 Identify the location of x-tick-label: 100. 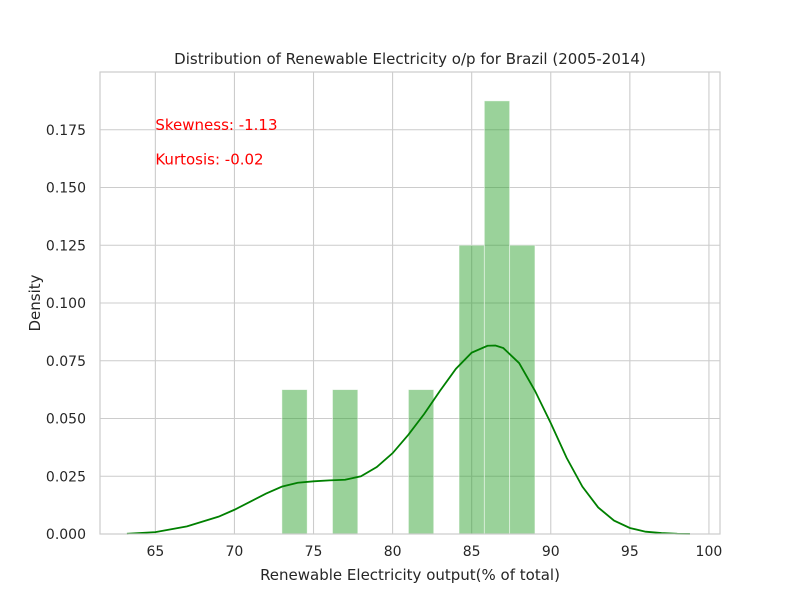
(709, 552).